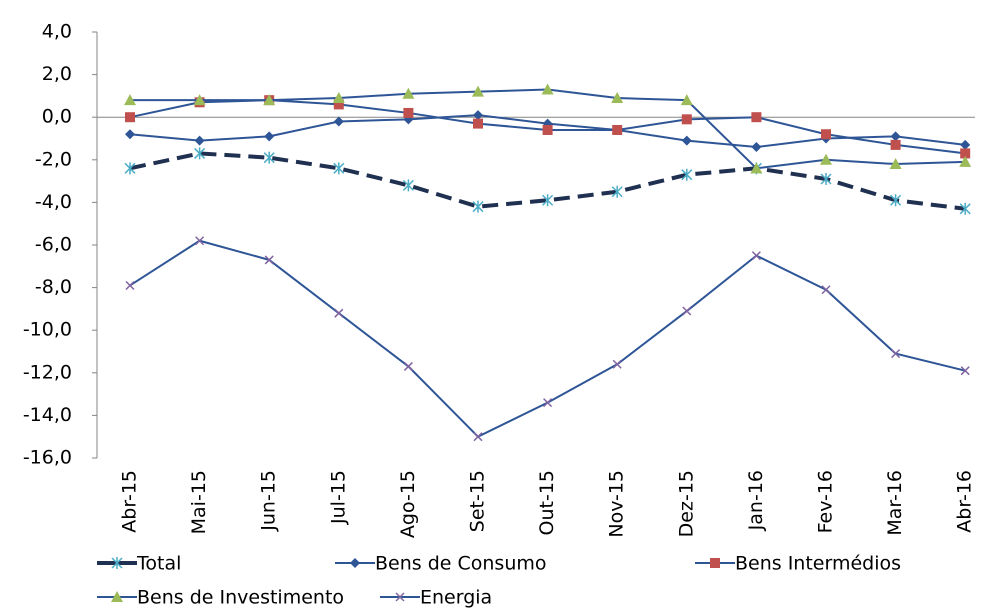  Describe the element at coordinates (199, 502) in the screenshot. I see `x-tick-label: Mai-15` at that location.